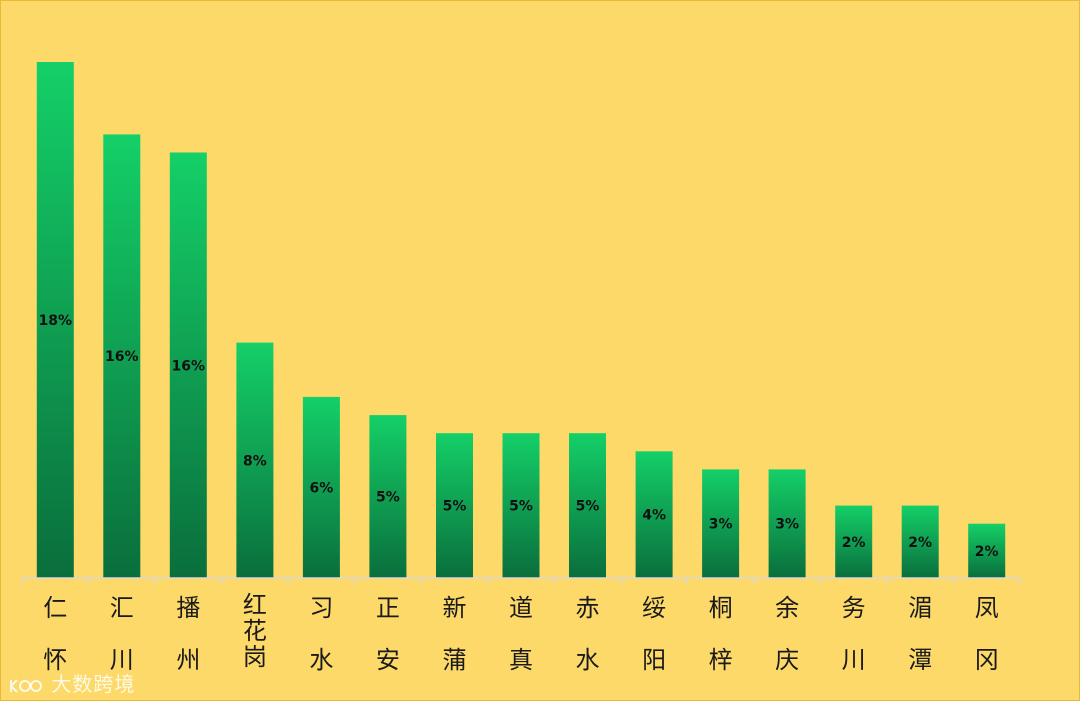 This screenshot has width=1080, height=701. I want to click on bar-播州, so click(188, 365).